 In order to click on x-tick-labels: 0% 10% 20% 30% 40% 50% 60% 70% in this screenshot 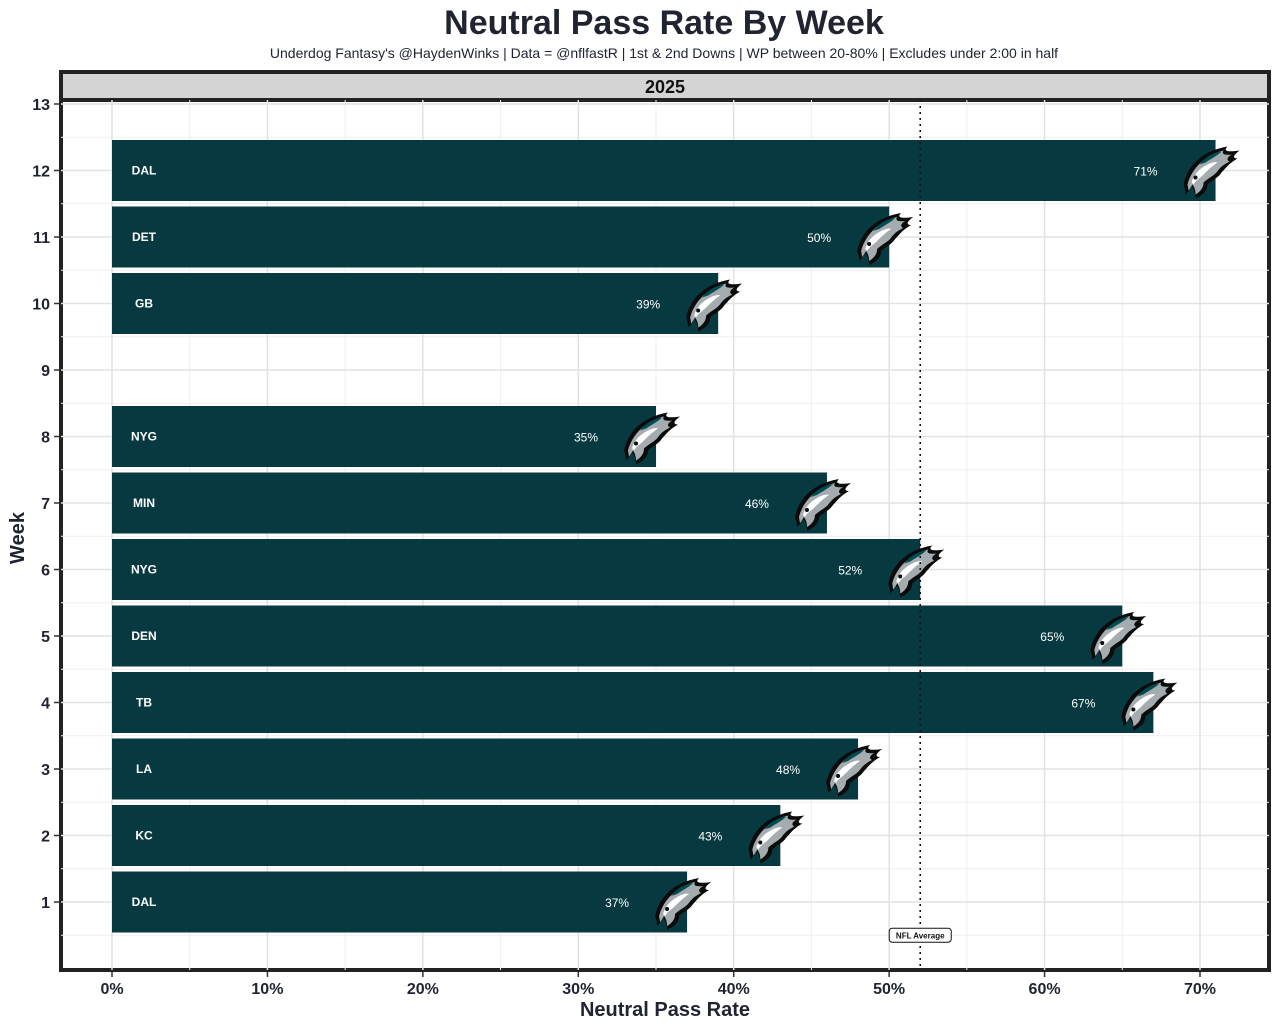, I will do `click(658, 985)`.